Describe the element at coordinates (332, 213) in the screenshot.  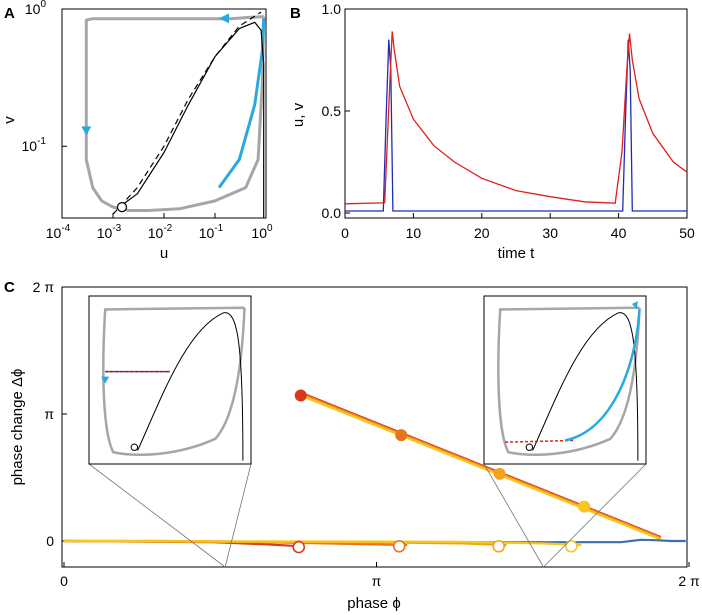
I see `b-ytick-label-0: 0.0` at that location.